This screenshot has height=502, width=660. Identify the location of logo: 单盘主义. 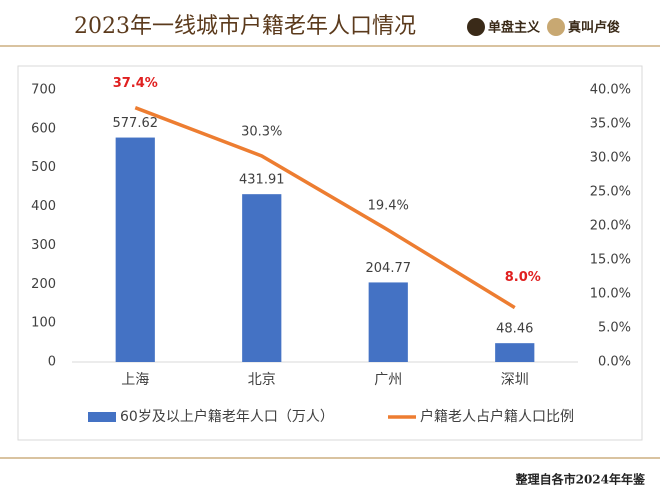
(514, 28).